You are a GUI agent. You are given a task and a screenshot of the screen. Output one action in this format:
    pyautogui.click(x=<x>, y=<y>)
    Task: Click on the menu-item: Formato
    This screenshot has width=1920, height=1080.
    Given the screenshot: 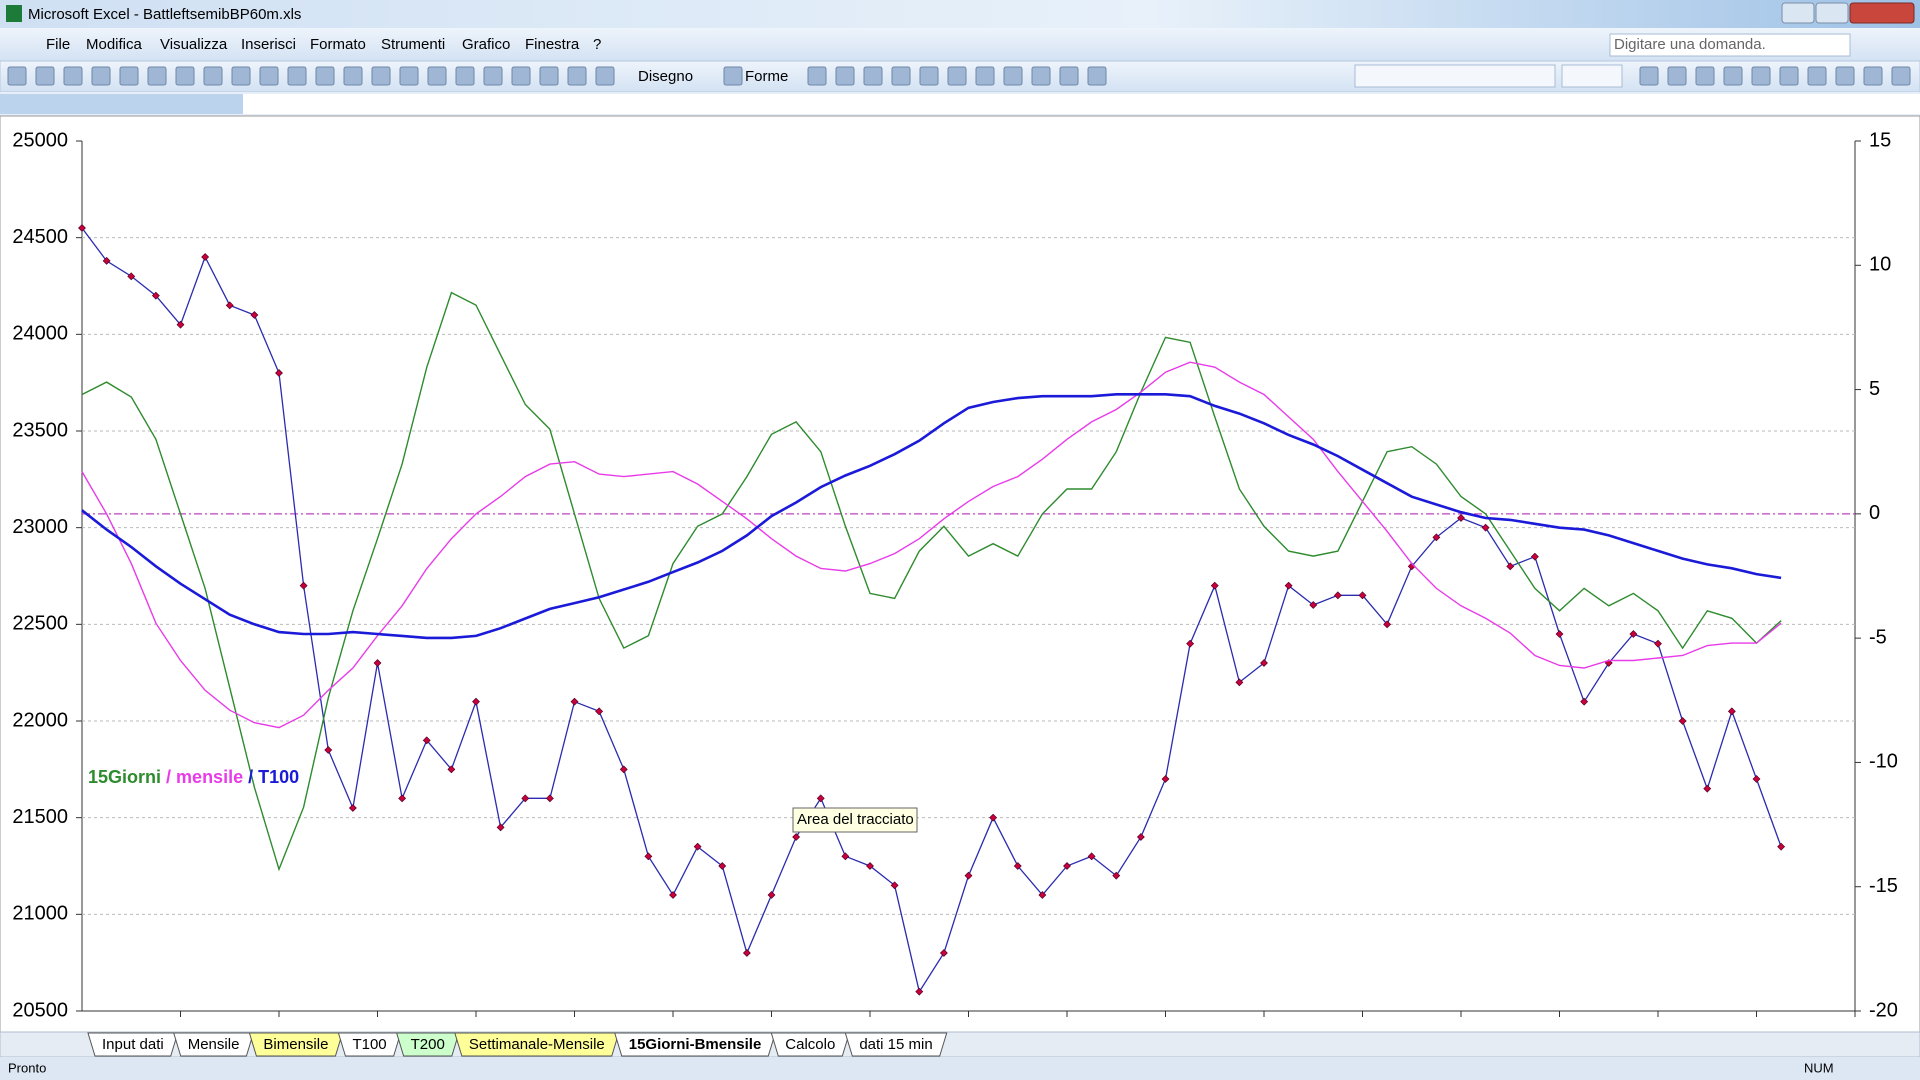 What is the action you would take?
    pyautogui.click(x=338, y=44)
    